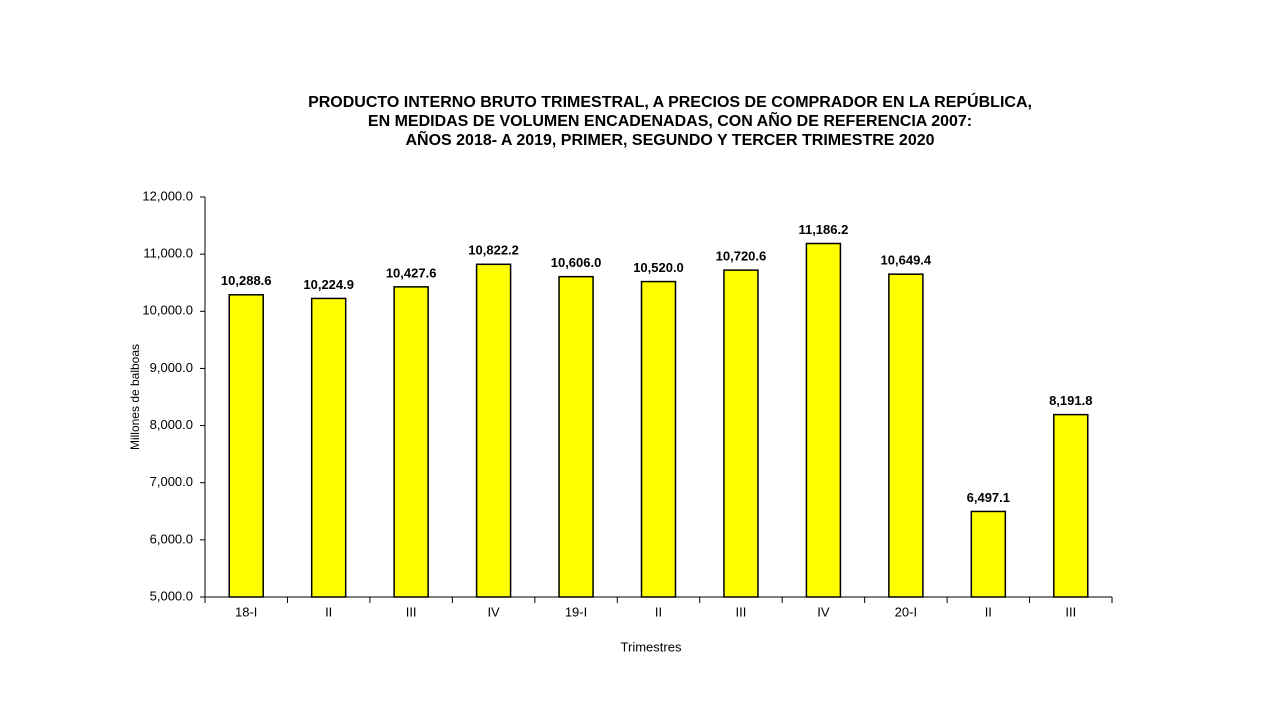 The width and height of the screenshot is (1280, 720). What do you see at coordinates (823, 229) in the screenshot?
I see `value-label: 11,186.2` at bounding box center [823, 229].